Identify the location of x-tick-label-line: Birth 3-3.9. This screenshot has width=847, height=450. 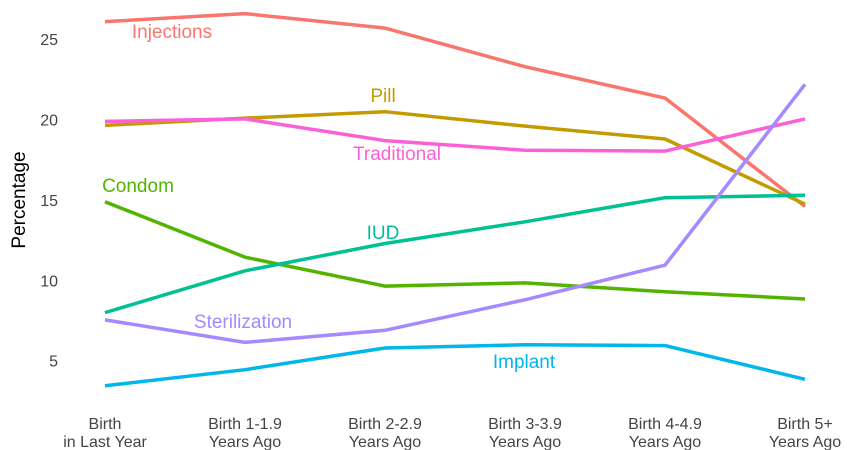
(525, 424).